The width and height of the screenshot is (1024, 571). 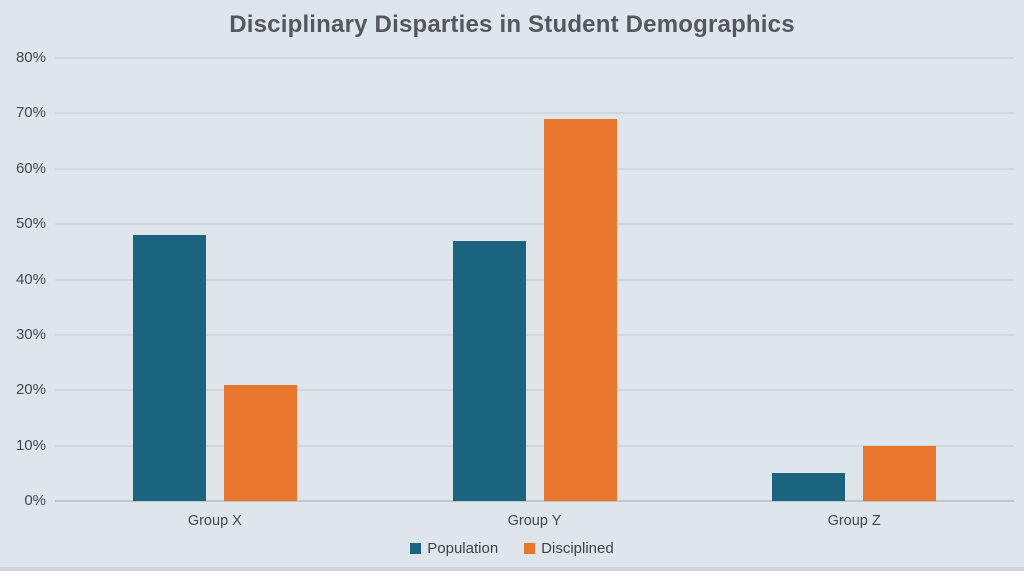 I want to click on legend-swatch-disciplined, so click(x=530, y=548).